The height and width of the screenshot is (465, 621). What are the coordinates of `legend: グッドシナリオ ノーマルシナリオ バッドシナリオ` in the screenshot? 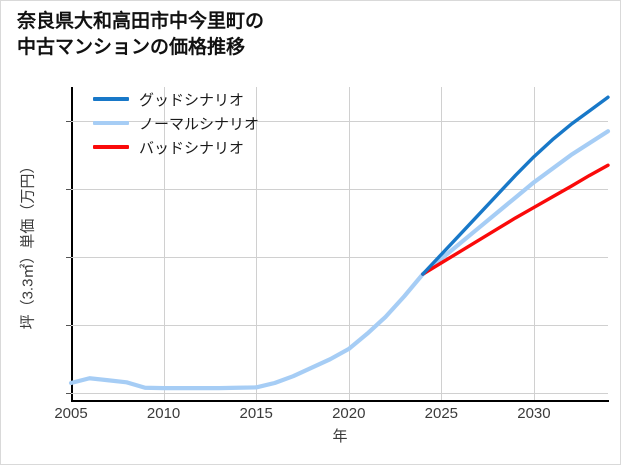 It's located at (176, 124).